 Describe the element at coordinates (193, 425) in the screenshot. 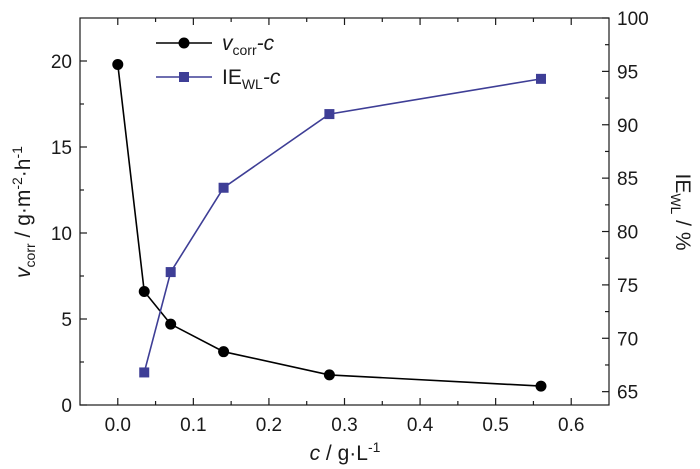

I see `x-tick-label: 0.1` at that location.